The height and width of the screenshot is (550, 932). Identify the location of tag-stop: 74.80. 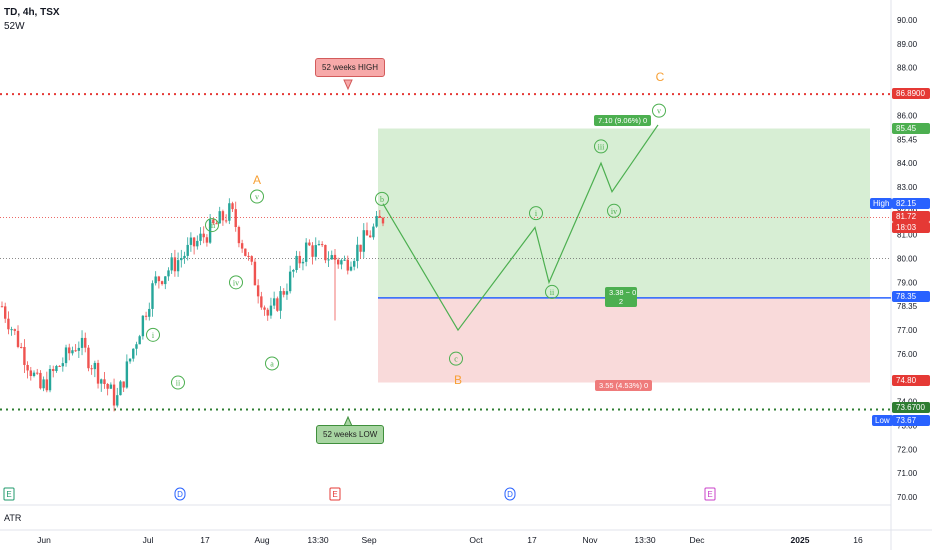
(911, 380).